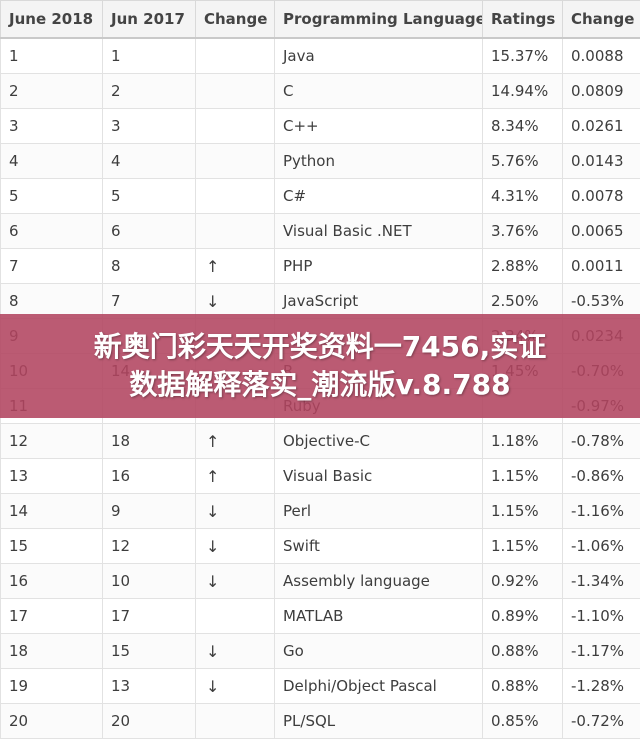 The image size is (640, 739). What do you see at coordinates (52, 441) in the screenshot?
I see `rank-2018-cell: 12` at bounding box center [52, 441].